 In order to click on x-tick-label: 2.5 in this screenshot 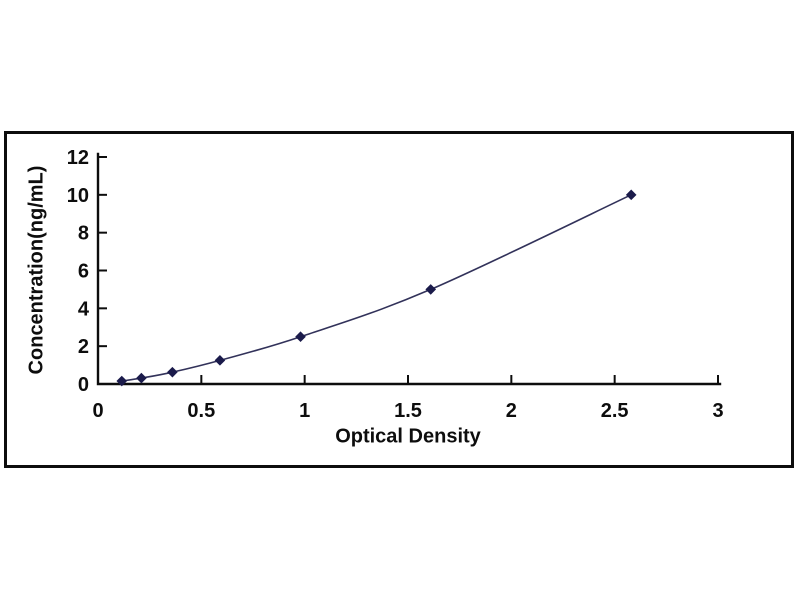, I will do `click(615, 411)`.